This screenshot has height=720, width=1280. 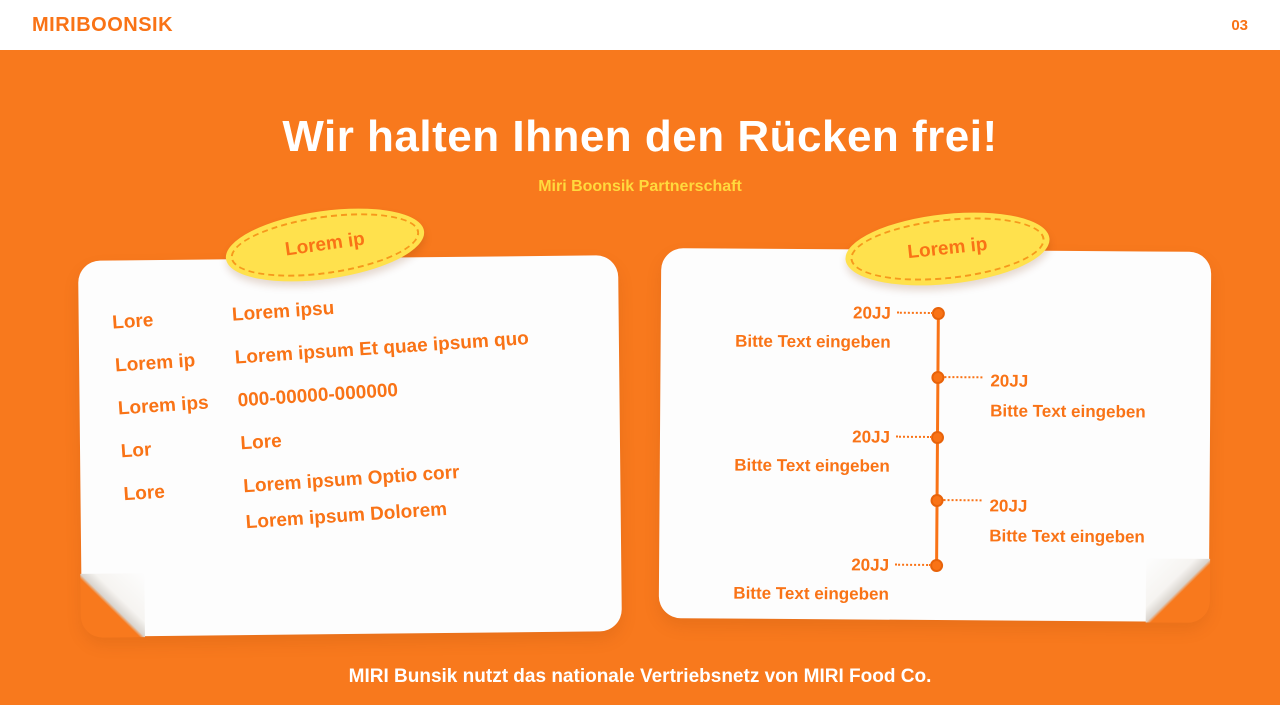 I want to click on slide-title: Wir halten Ihnen den Rücken frei!, so click(x=640, y=136).